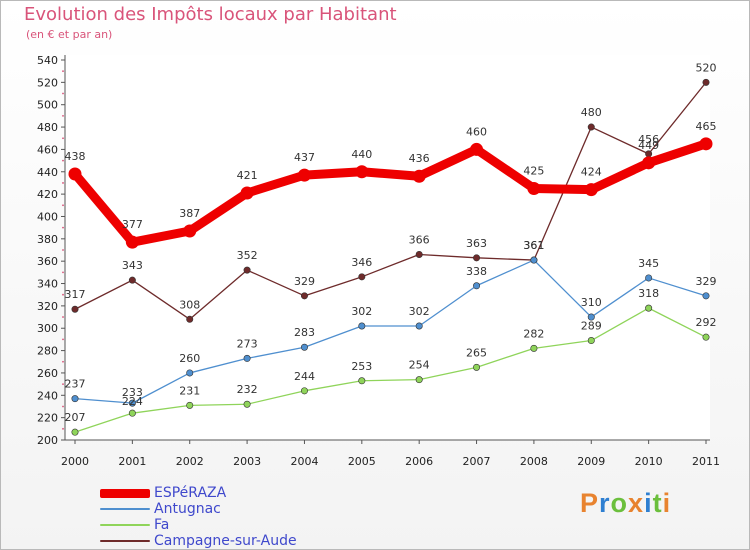  What do you see at coordinates (47, 149) in the screenshot?
I see `y-tick-label: 460` at bounding box center [47, 149].